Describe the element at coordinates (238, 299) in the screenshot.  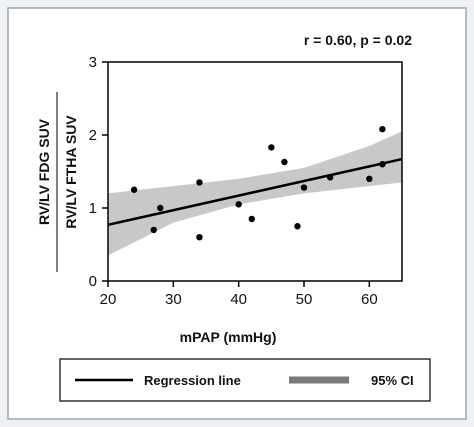
I see `x-tick-label-40: 40` at that location.